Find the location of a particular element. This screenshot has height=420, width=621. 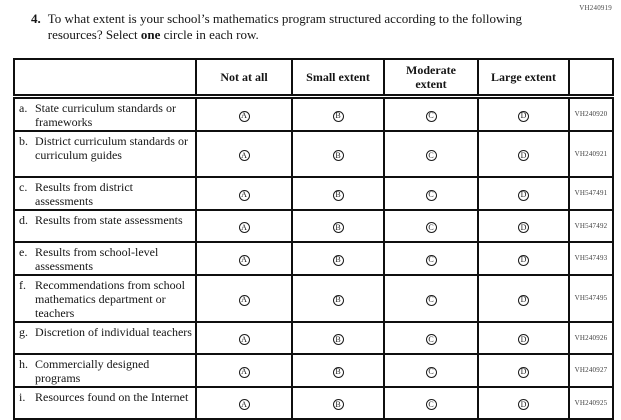

row-code: VH240925 is located at coordinates (591, 402).